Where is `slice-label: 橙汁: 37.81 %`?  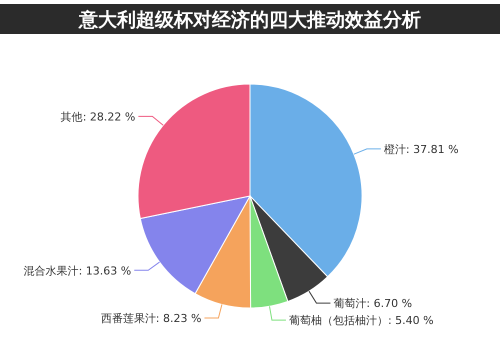
slice-label: 橙汁: 37.81 % is located at coordinates (421, 149).